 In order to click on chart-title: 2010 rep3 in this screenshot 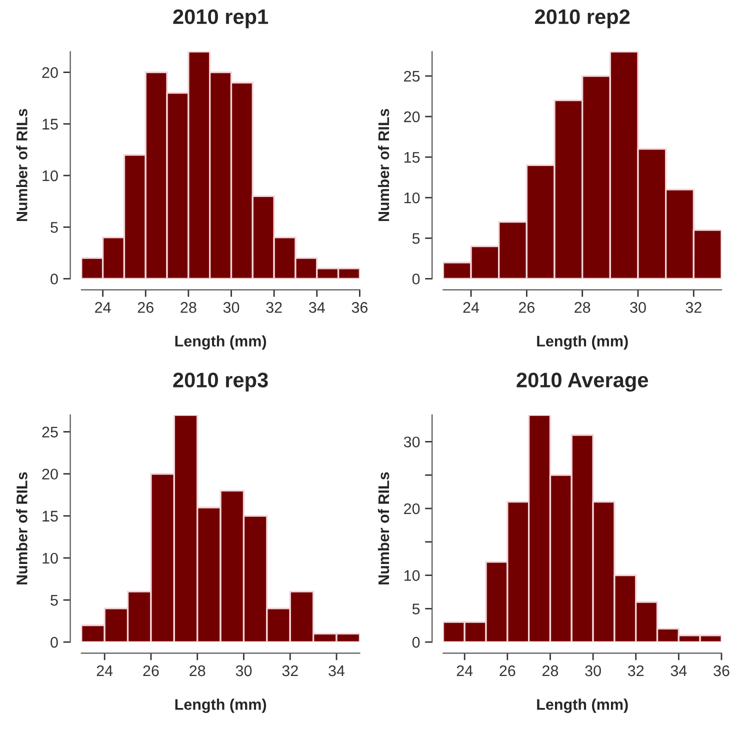, I will do `click(220, 382)`.